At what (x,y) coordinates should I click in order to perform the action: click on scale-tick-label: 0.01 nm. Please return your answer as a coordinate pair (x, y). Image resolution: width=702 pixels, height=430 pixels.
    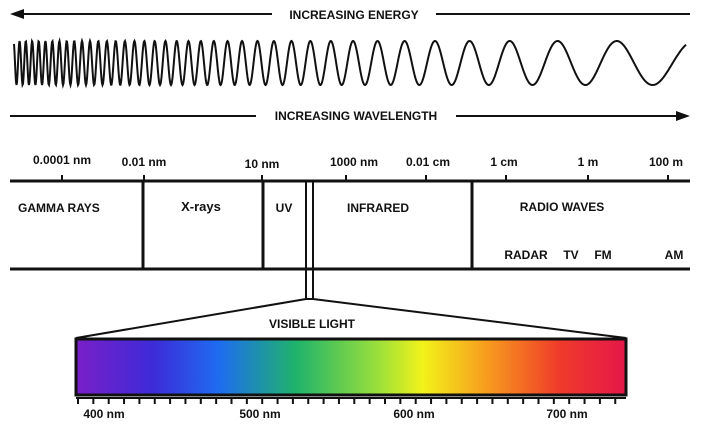
    Looking at the image, I should click on (144, 162).